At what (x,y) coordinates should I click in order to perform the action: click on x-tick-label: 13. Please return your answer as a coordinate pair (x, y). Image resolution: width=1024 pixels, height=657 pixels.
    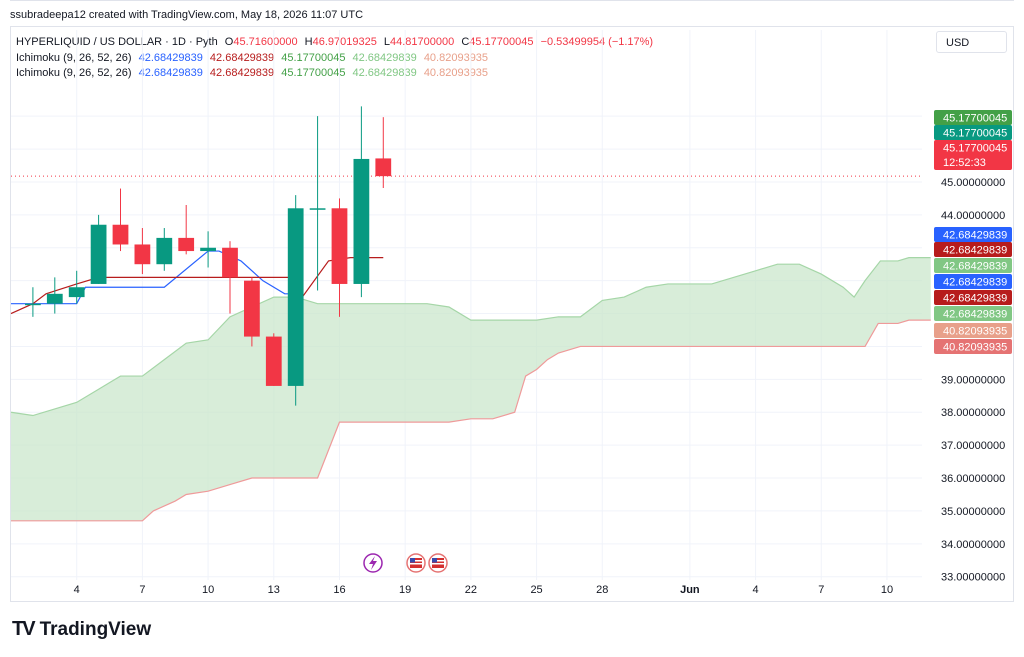
    Looking at the image, I should click on (274, 590).